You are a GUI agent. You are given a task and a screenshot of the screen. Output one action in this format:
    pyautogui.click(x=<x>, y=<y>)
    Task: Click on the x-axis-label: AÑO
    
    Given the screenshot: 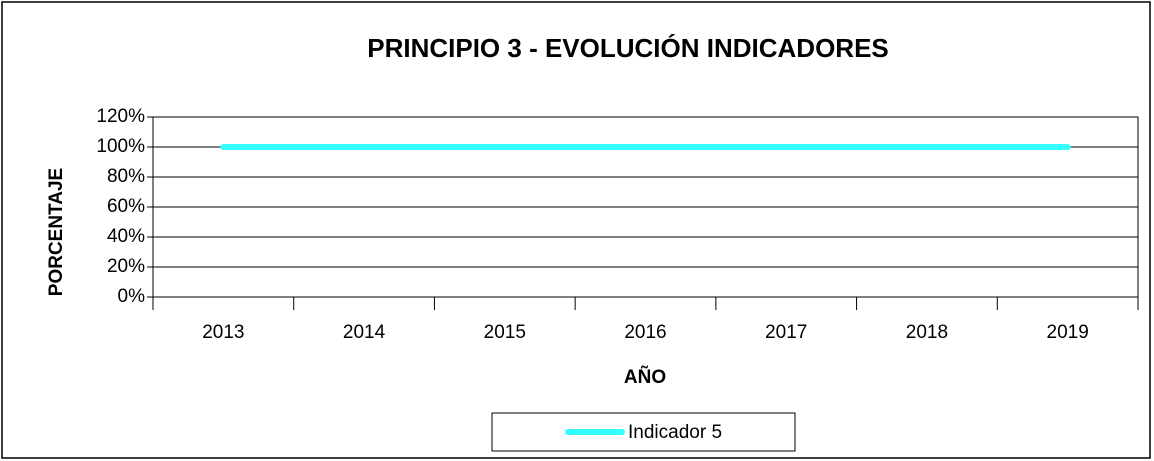 What is the action you would take?
    pyautogui.click(x=645, y=377)
    